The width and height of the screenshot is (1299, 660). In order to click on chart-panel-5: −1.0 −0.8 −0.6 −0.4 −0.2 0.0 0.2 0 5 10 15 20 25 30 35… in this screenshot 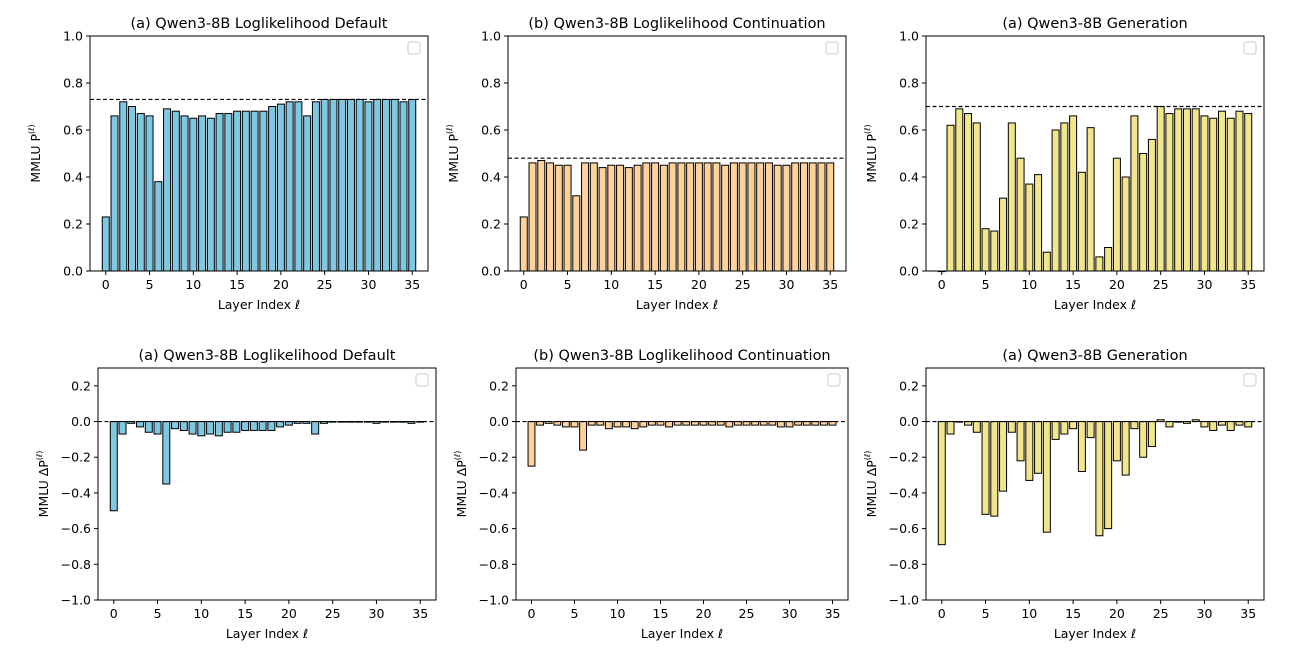, I will do `click(651, 494)`.